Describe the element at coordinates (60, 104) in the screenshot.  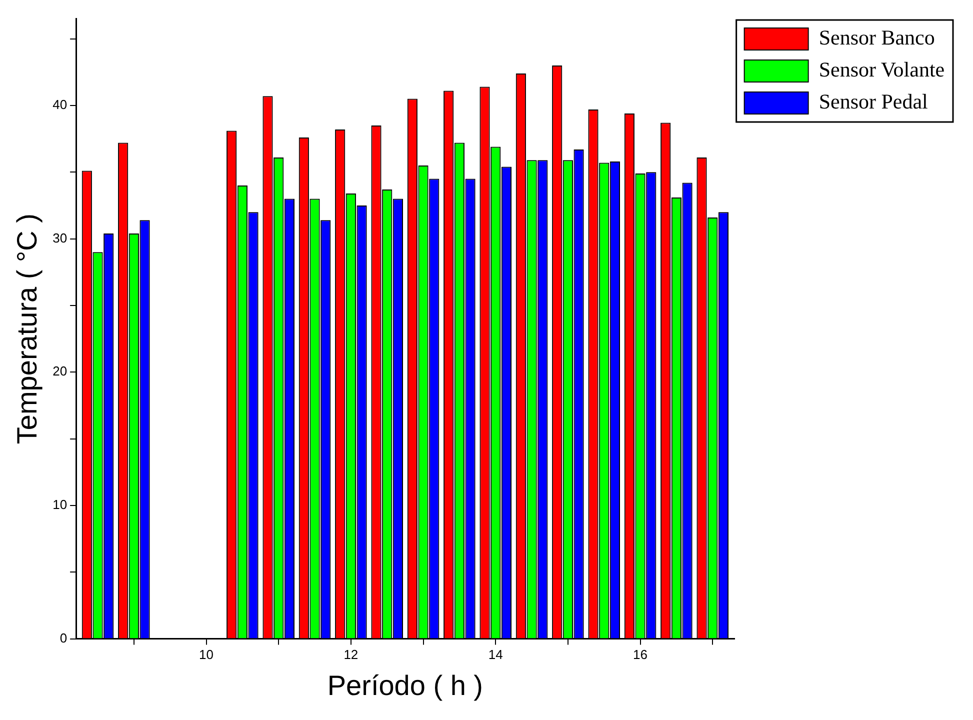
I see `y-tick-label: 40` at that location.